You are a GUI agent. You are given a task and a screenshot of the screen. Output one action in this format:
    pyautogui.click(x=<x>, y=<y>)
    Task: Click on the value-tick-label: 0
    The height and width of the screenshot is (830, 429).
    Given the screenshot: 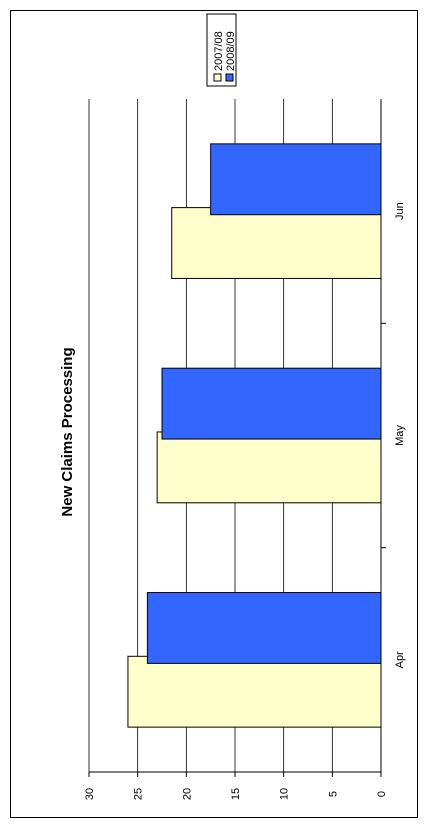 What is the action you would take?
    pyautogui.click(x=382, y=794)
    